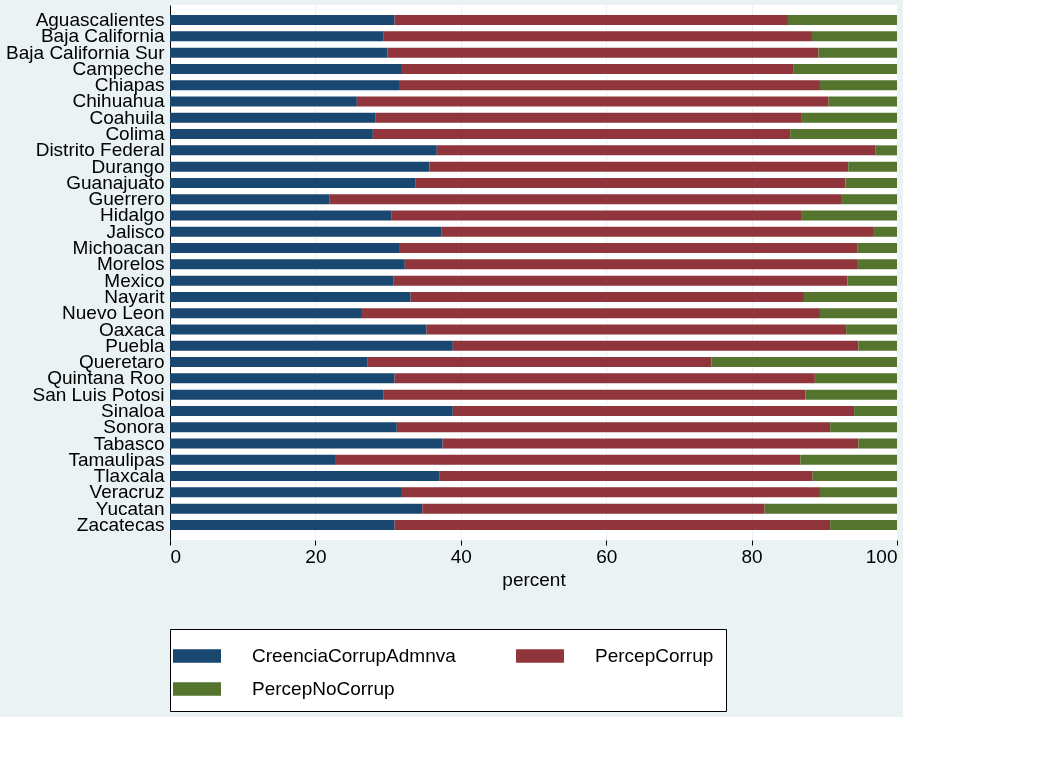 The image size is (1049, 774). What do you see at coordinates (323, 688) in the screenshot?
I see `legend-label: PercepNoCorrup` at bounding box center [323, 688].